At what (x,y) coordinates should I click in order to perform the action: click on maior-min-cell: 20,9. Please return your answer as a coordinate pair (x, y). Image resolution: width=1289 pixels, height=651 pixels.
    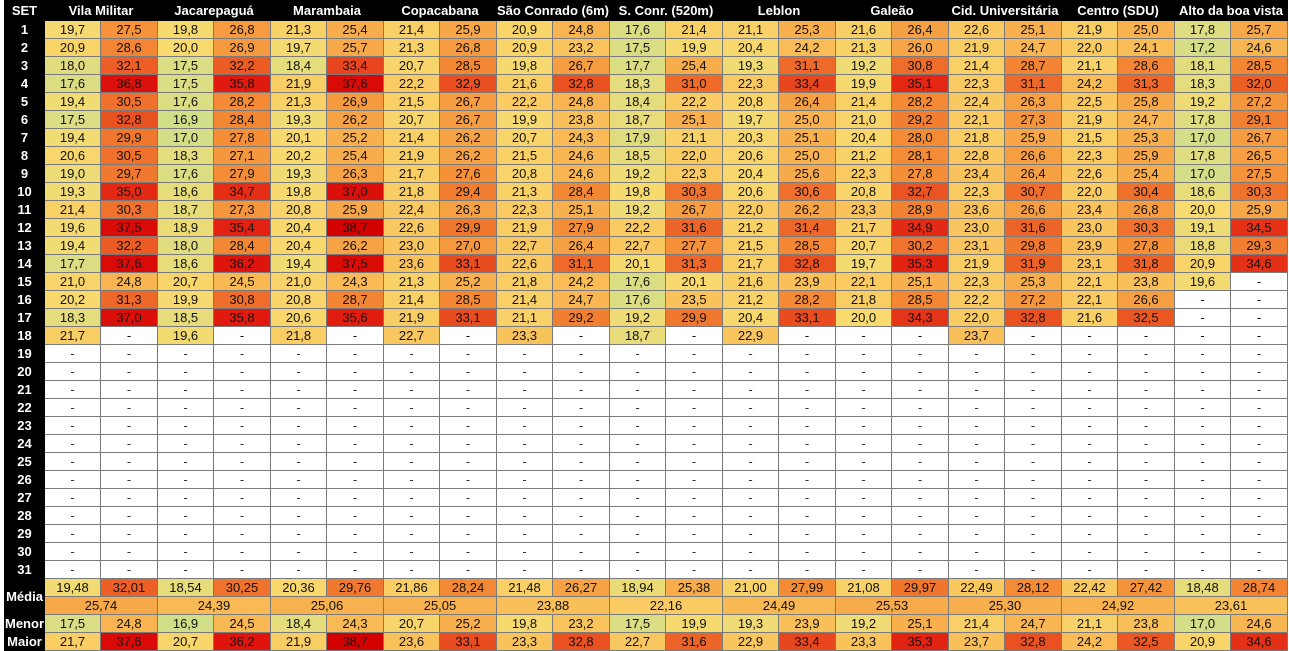
    Looking at the image, I should click on (1202, 641).